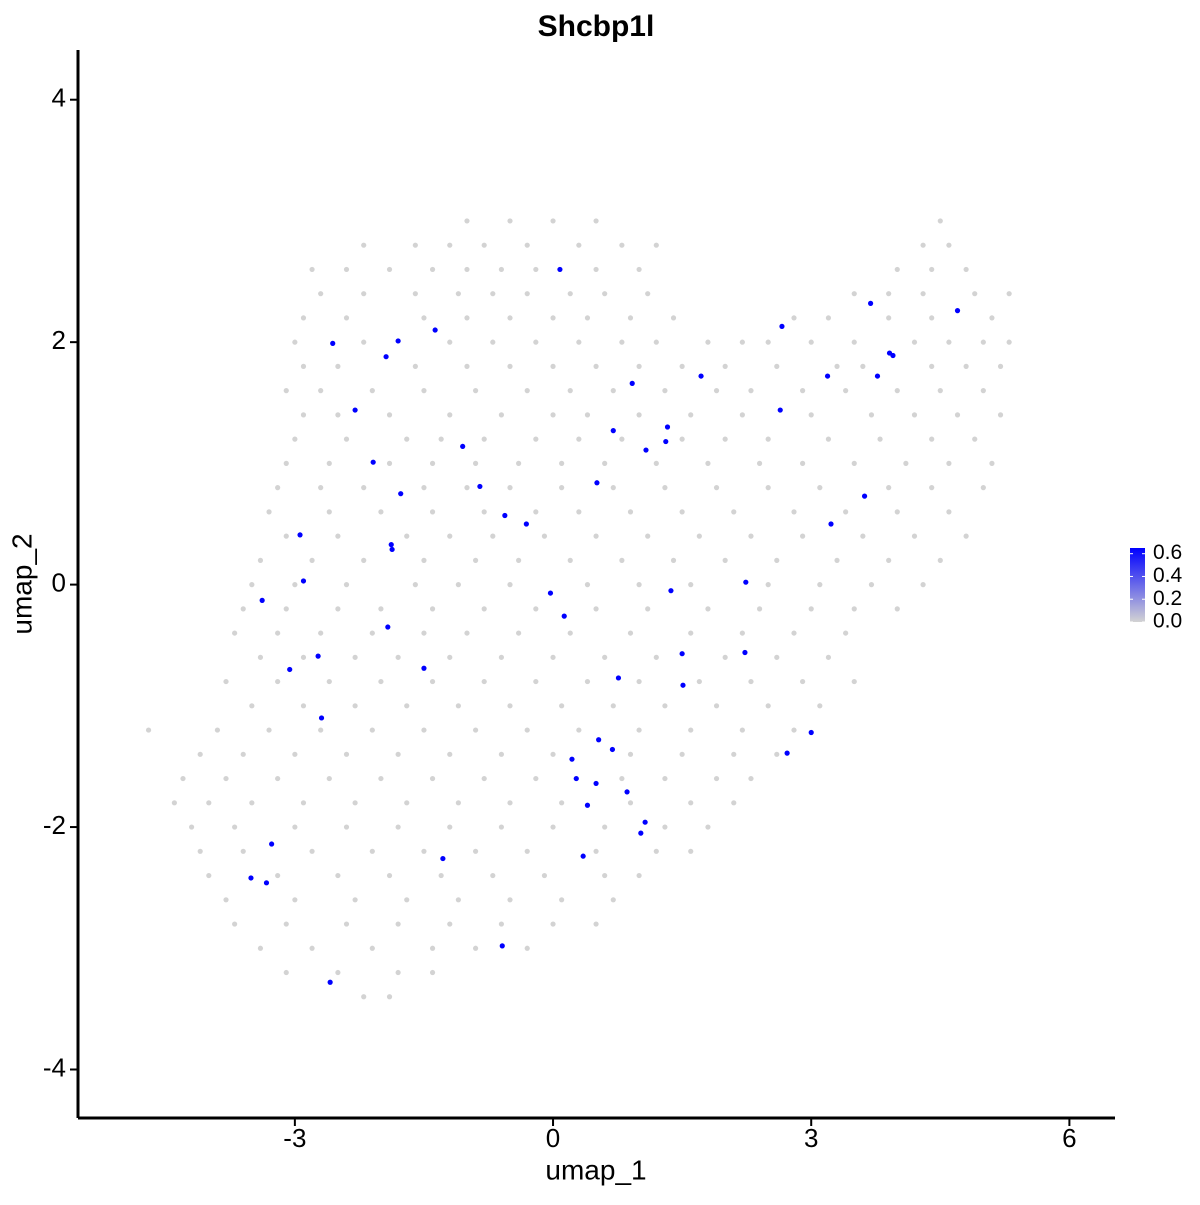 The height and width of the screenshot is (1205, 1200). Describe the element at coordinates (59, 340) in the screenshot. I see `y-tick-label: 2` at that location.